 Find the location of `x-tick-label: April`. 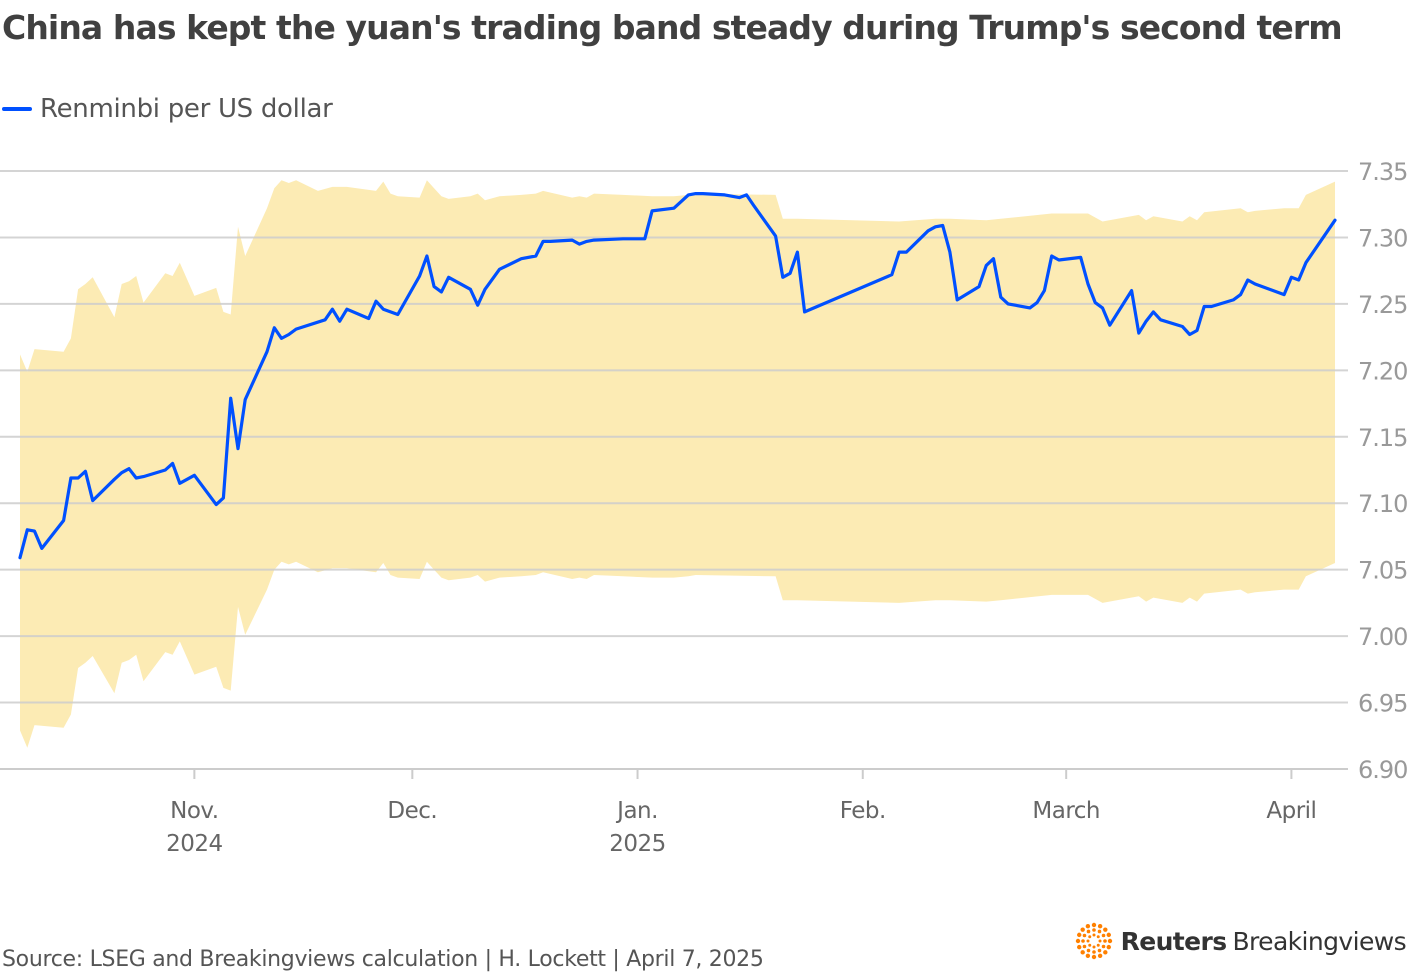

x-tick-label: April is located at coordinates (1291, 811).